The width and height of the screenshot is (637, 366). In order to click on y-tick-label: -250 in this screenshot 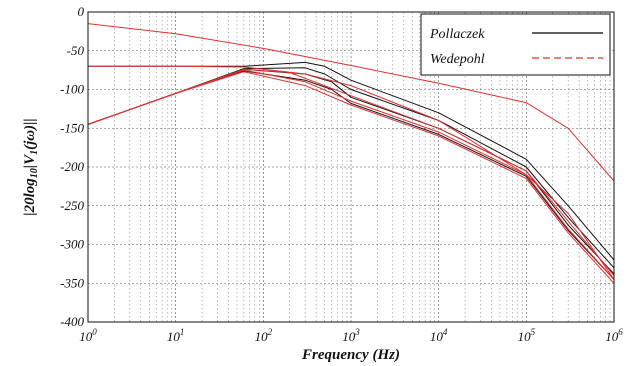, I will do `click(72, 205)`.